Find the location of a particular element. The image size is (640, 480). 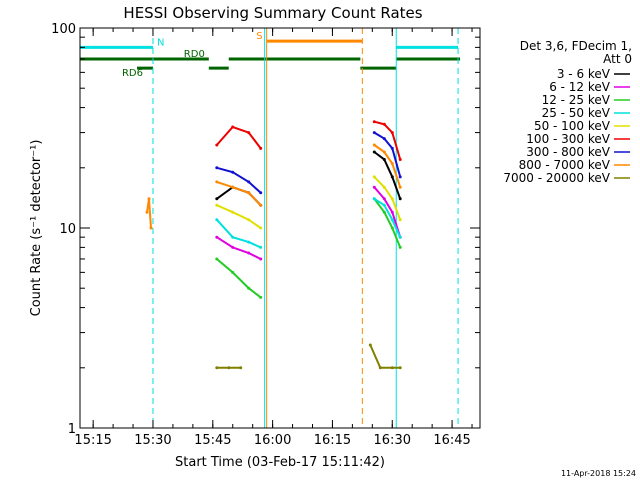

flag-label-rd6: RD6 is located at coordinates (132, 73).